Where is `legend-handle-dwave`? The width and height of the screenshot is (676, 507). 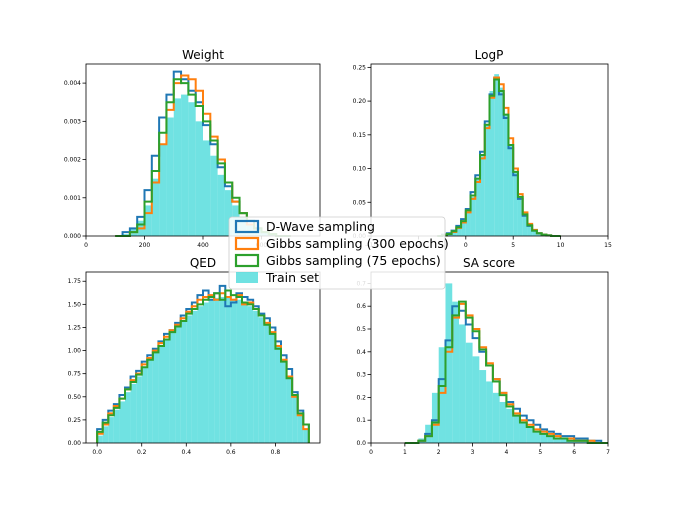 legend-handle-dwave is located at coordinates (247, 226).